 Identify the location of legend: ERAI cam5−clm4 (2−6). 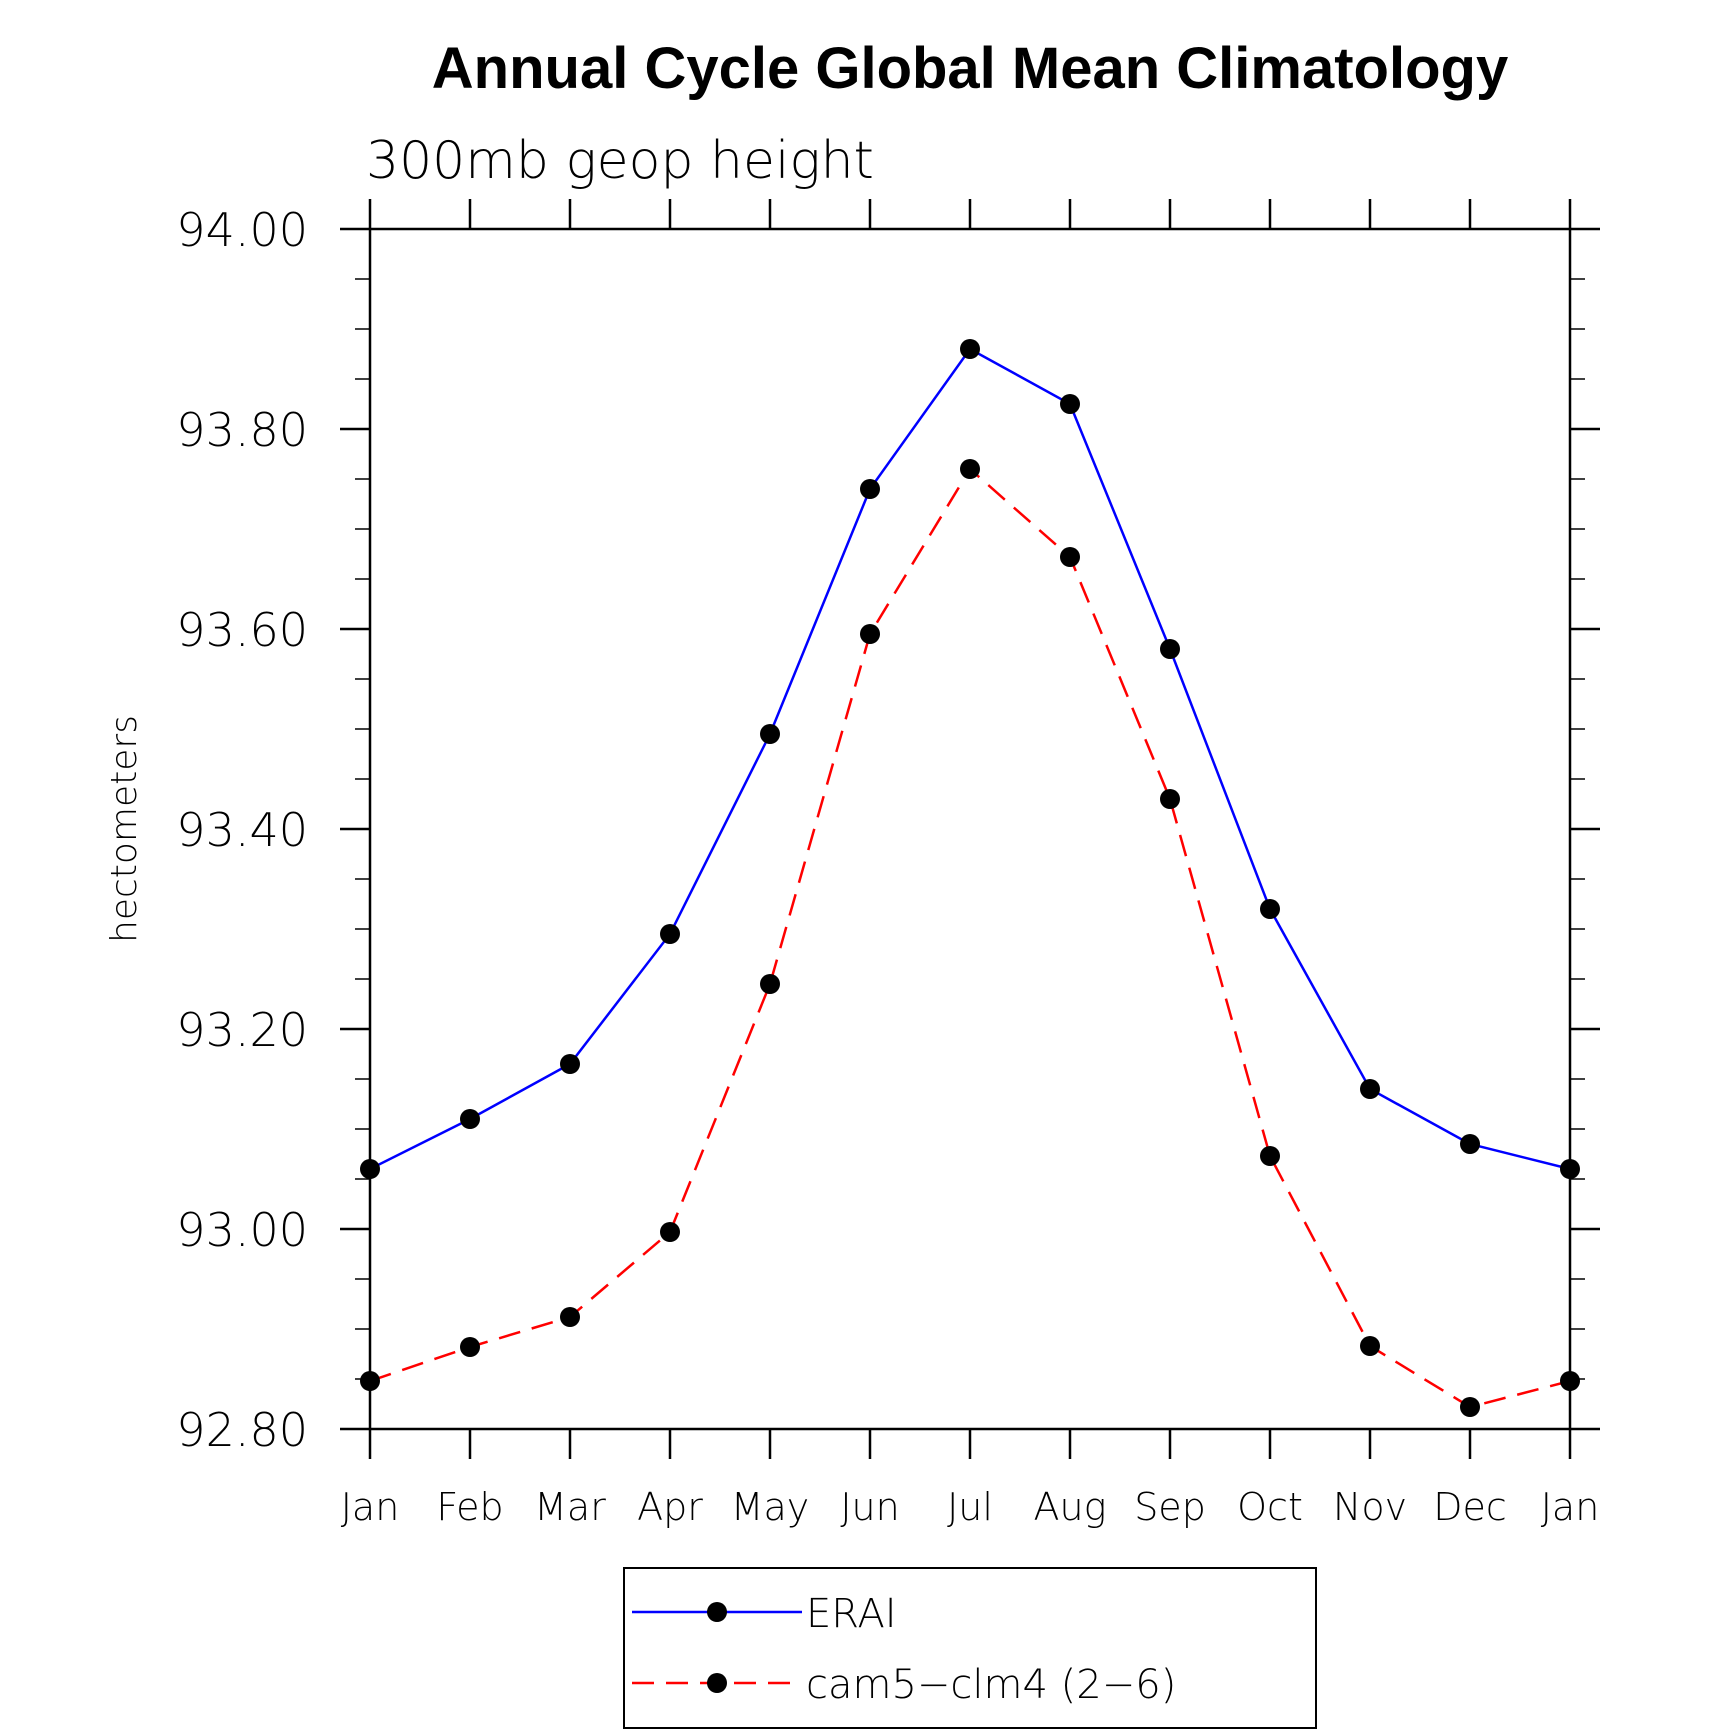
(970, 1648).